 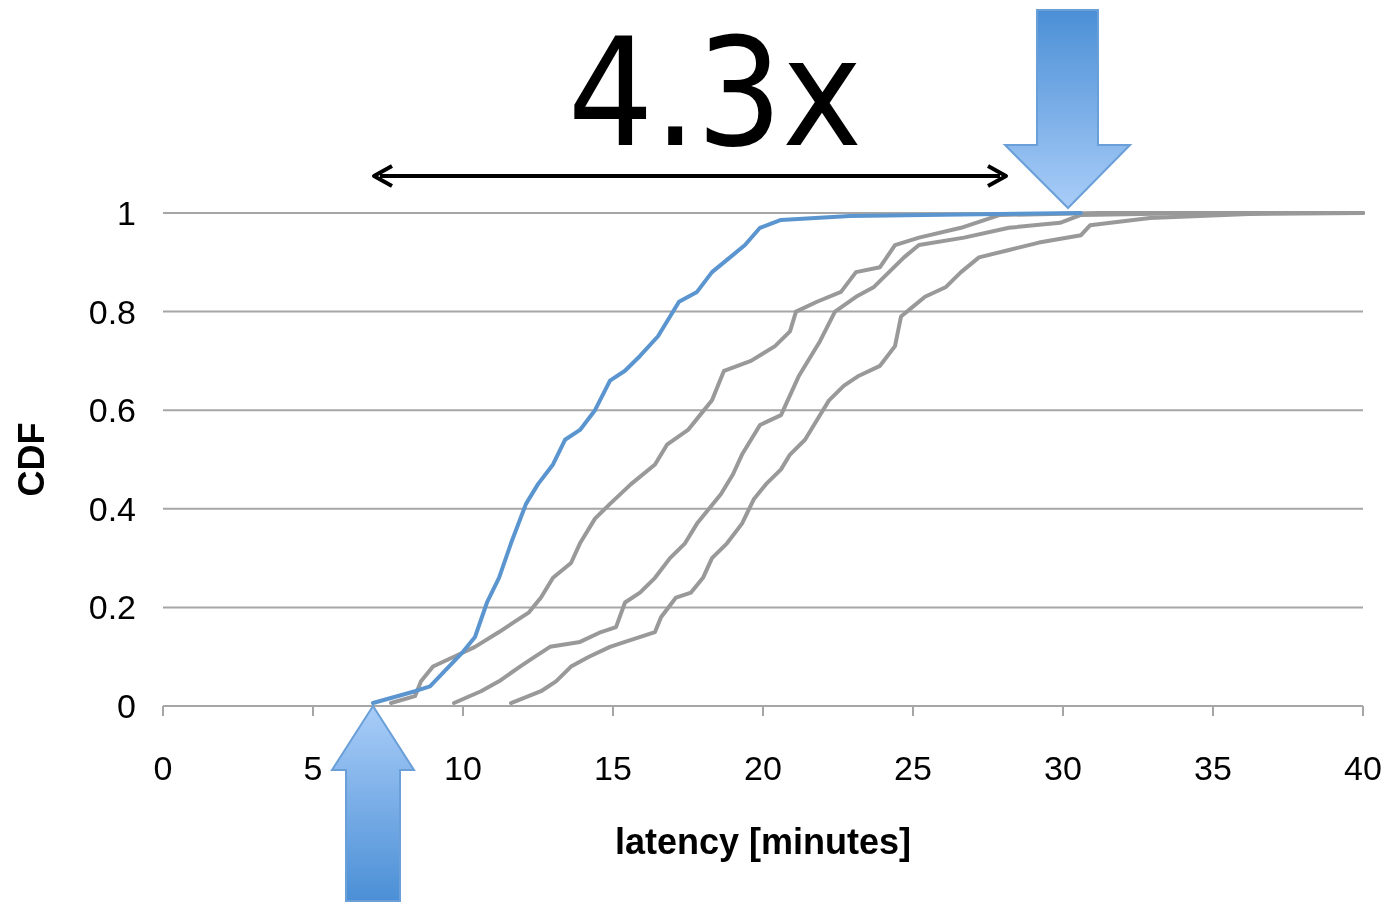 I want to click on x-tick-label: 0, so click(x=163, y=768).